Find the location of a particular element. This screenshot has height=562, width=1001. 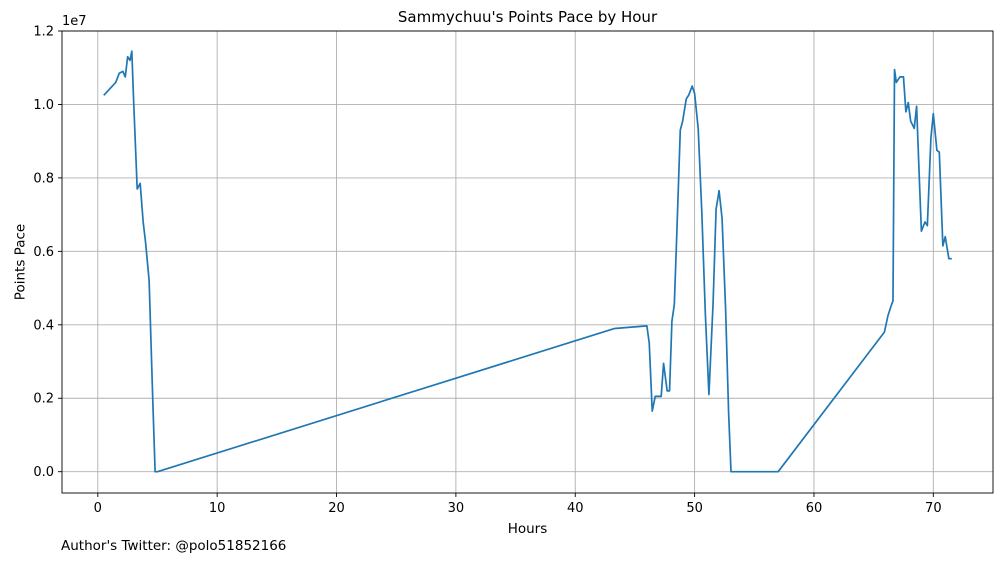

y-tick-label: 1.0 is located at coordinates (43, 105).